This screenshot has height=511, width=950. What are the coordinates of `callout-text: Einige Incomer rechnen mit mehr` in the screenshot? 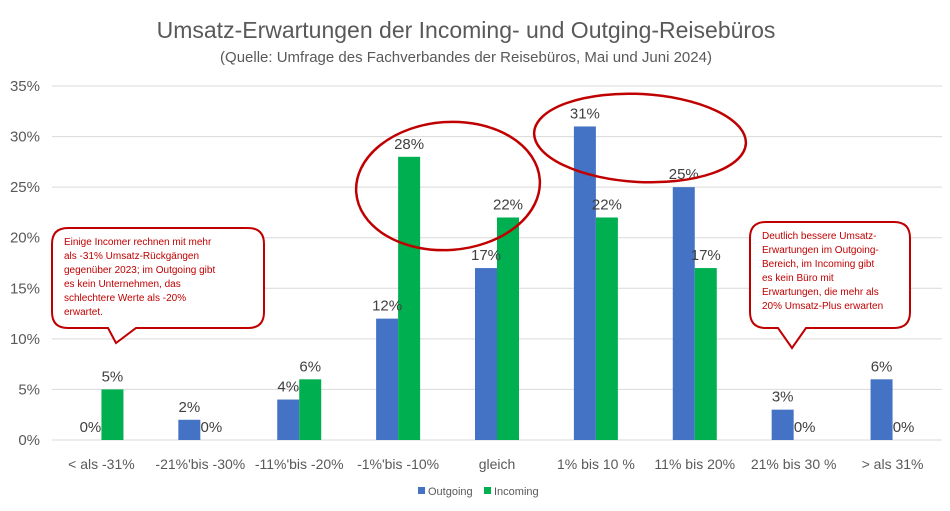 It's located at (138, 242).